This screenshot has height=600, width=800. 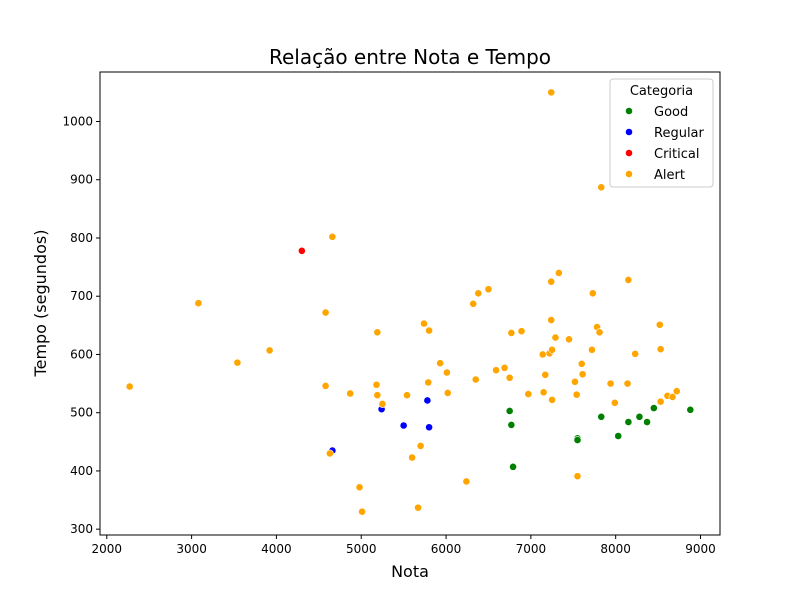 I want to click on x-tick-label: 2000, so click(x=107, y=549).